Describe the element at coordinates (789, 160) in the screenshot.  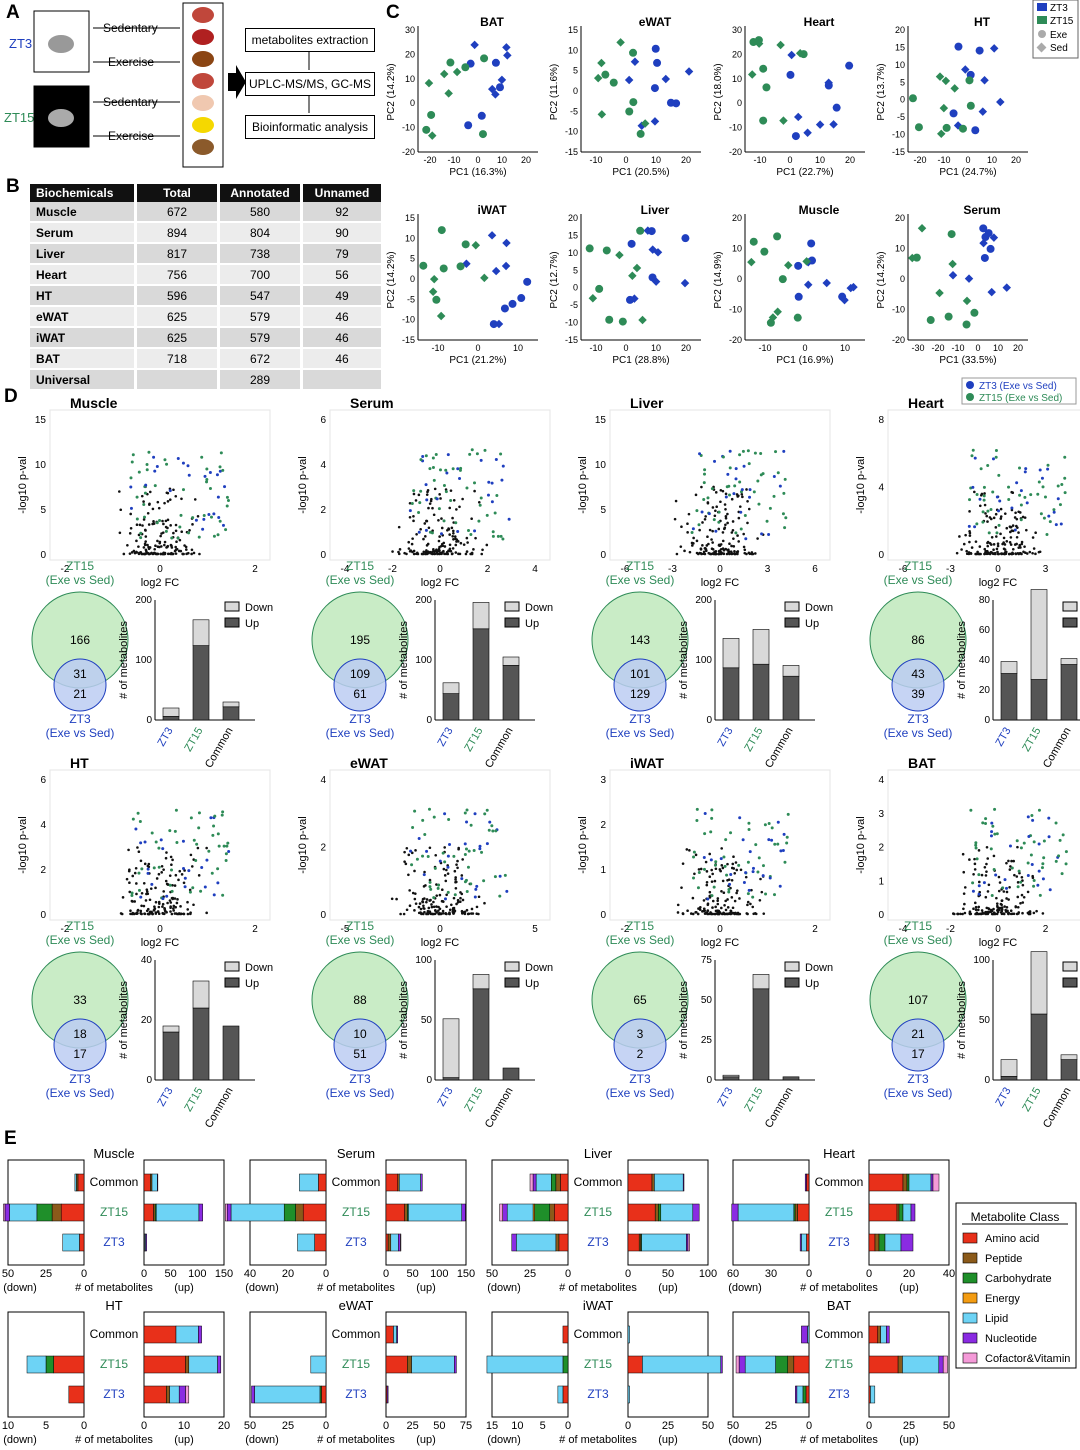
I see `x-tick: 0` at that location.